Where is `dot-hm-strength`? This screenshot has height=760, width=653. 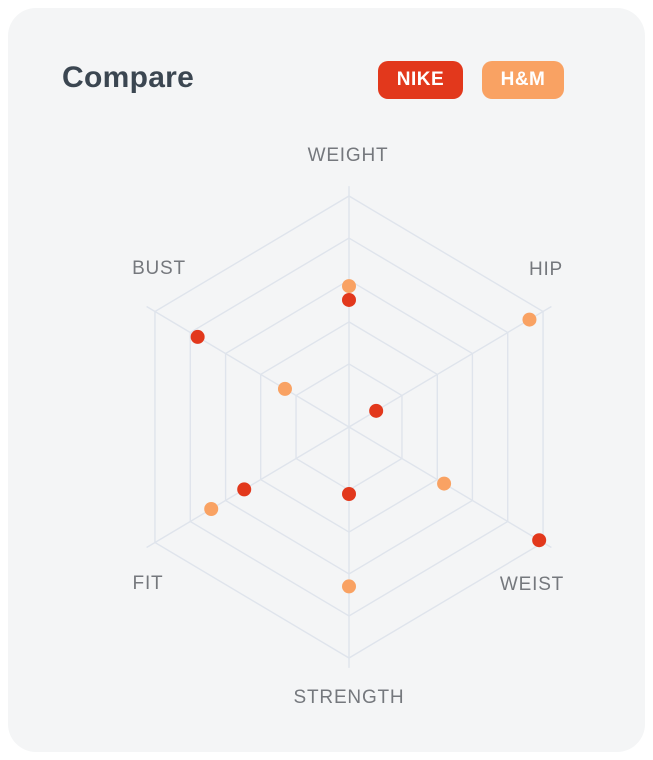
dot-hm-strength is located at coordinates (349, 586).